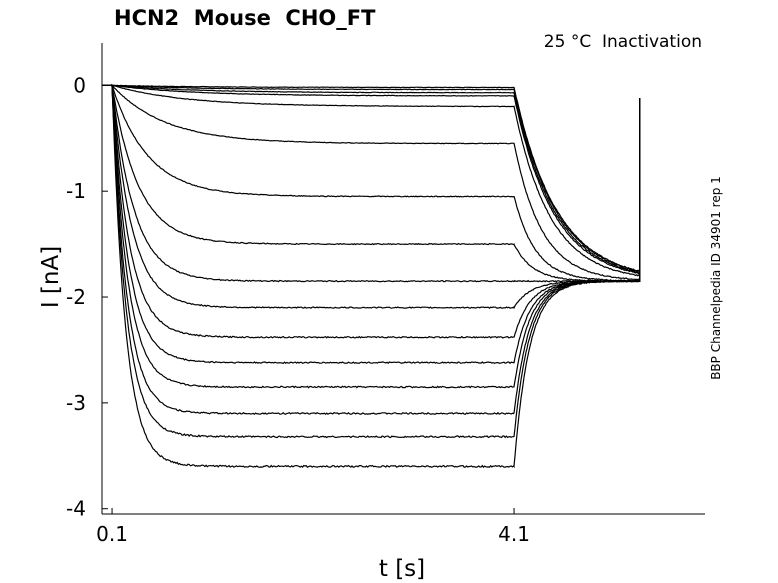  What do you see at coordinates (245, 18) in the screenshot?
I see `chart-title: HCN2 Mouse CHO_FT` at bounding box center [245, 18].